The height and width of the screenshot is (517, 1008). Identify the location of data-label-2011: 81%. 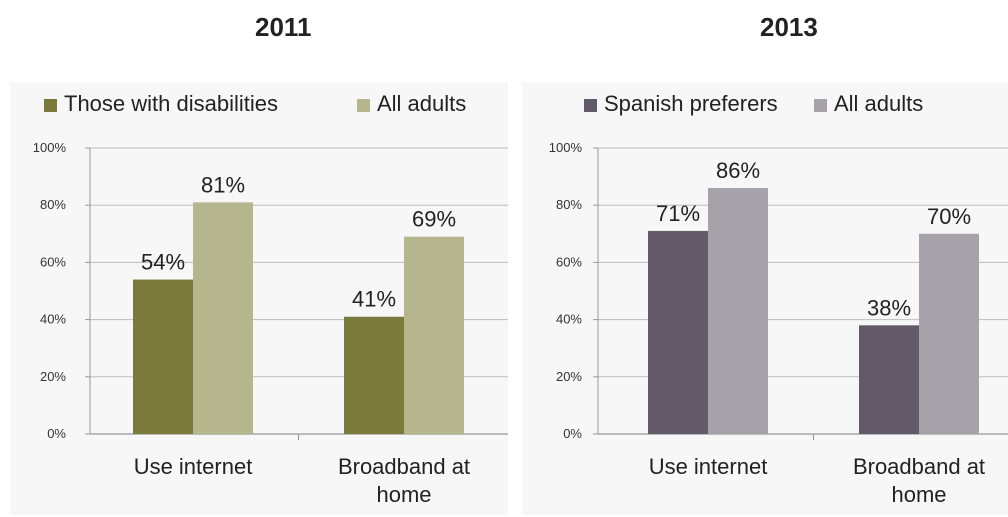
(223, 184).